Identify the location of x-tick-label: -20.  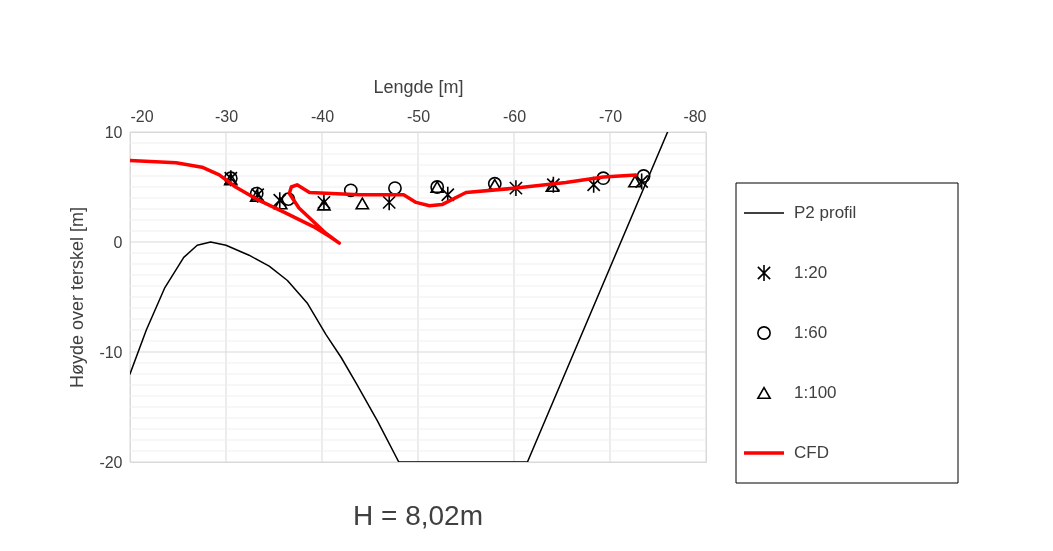
(142, 116).